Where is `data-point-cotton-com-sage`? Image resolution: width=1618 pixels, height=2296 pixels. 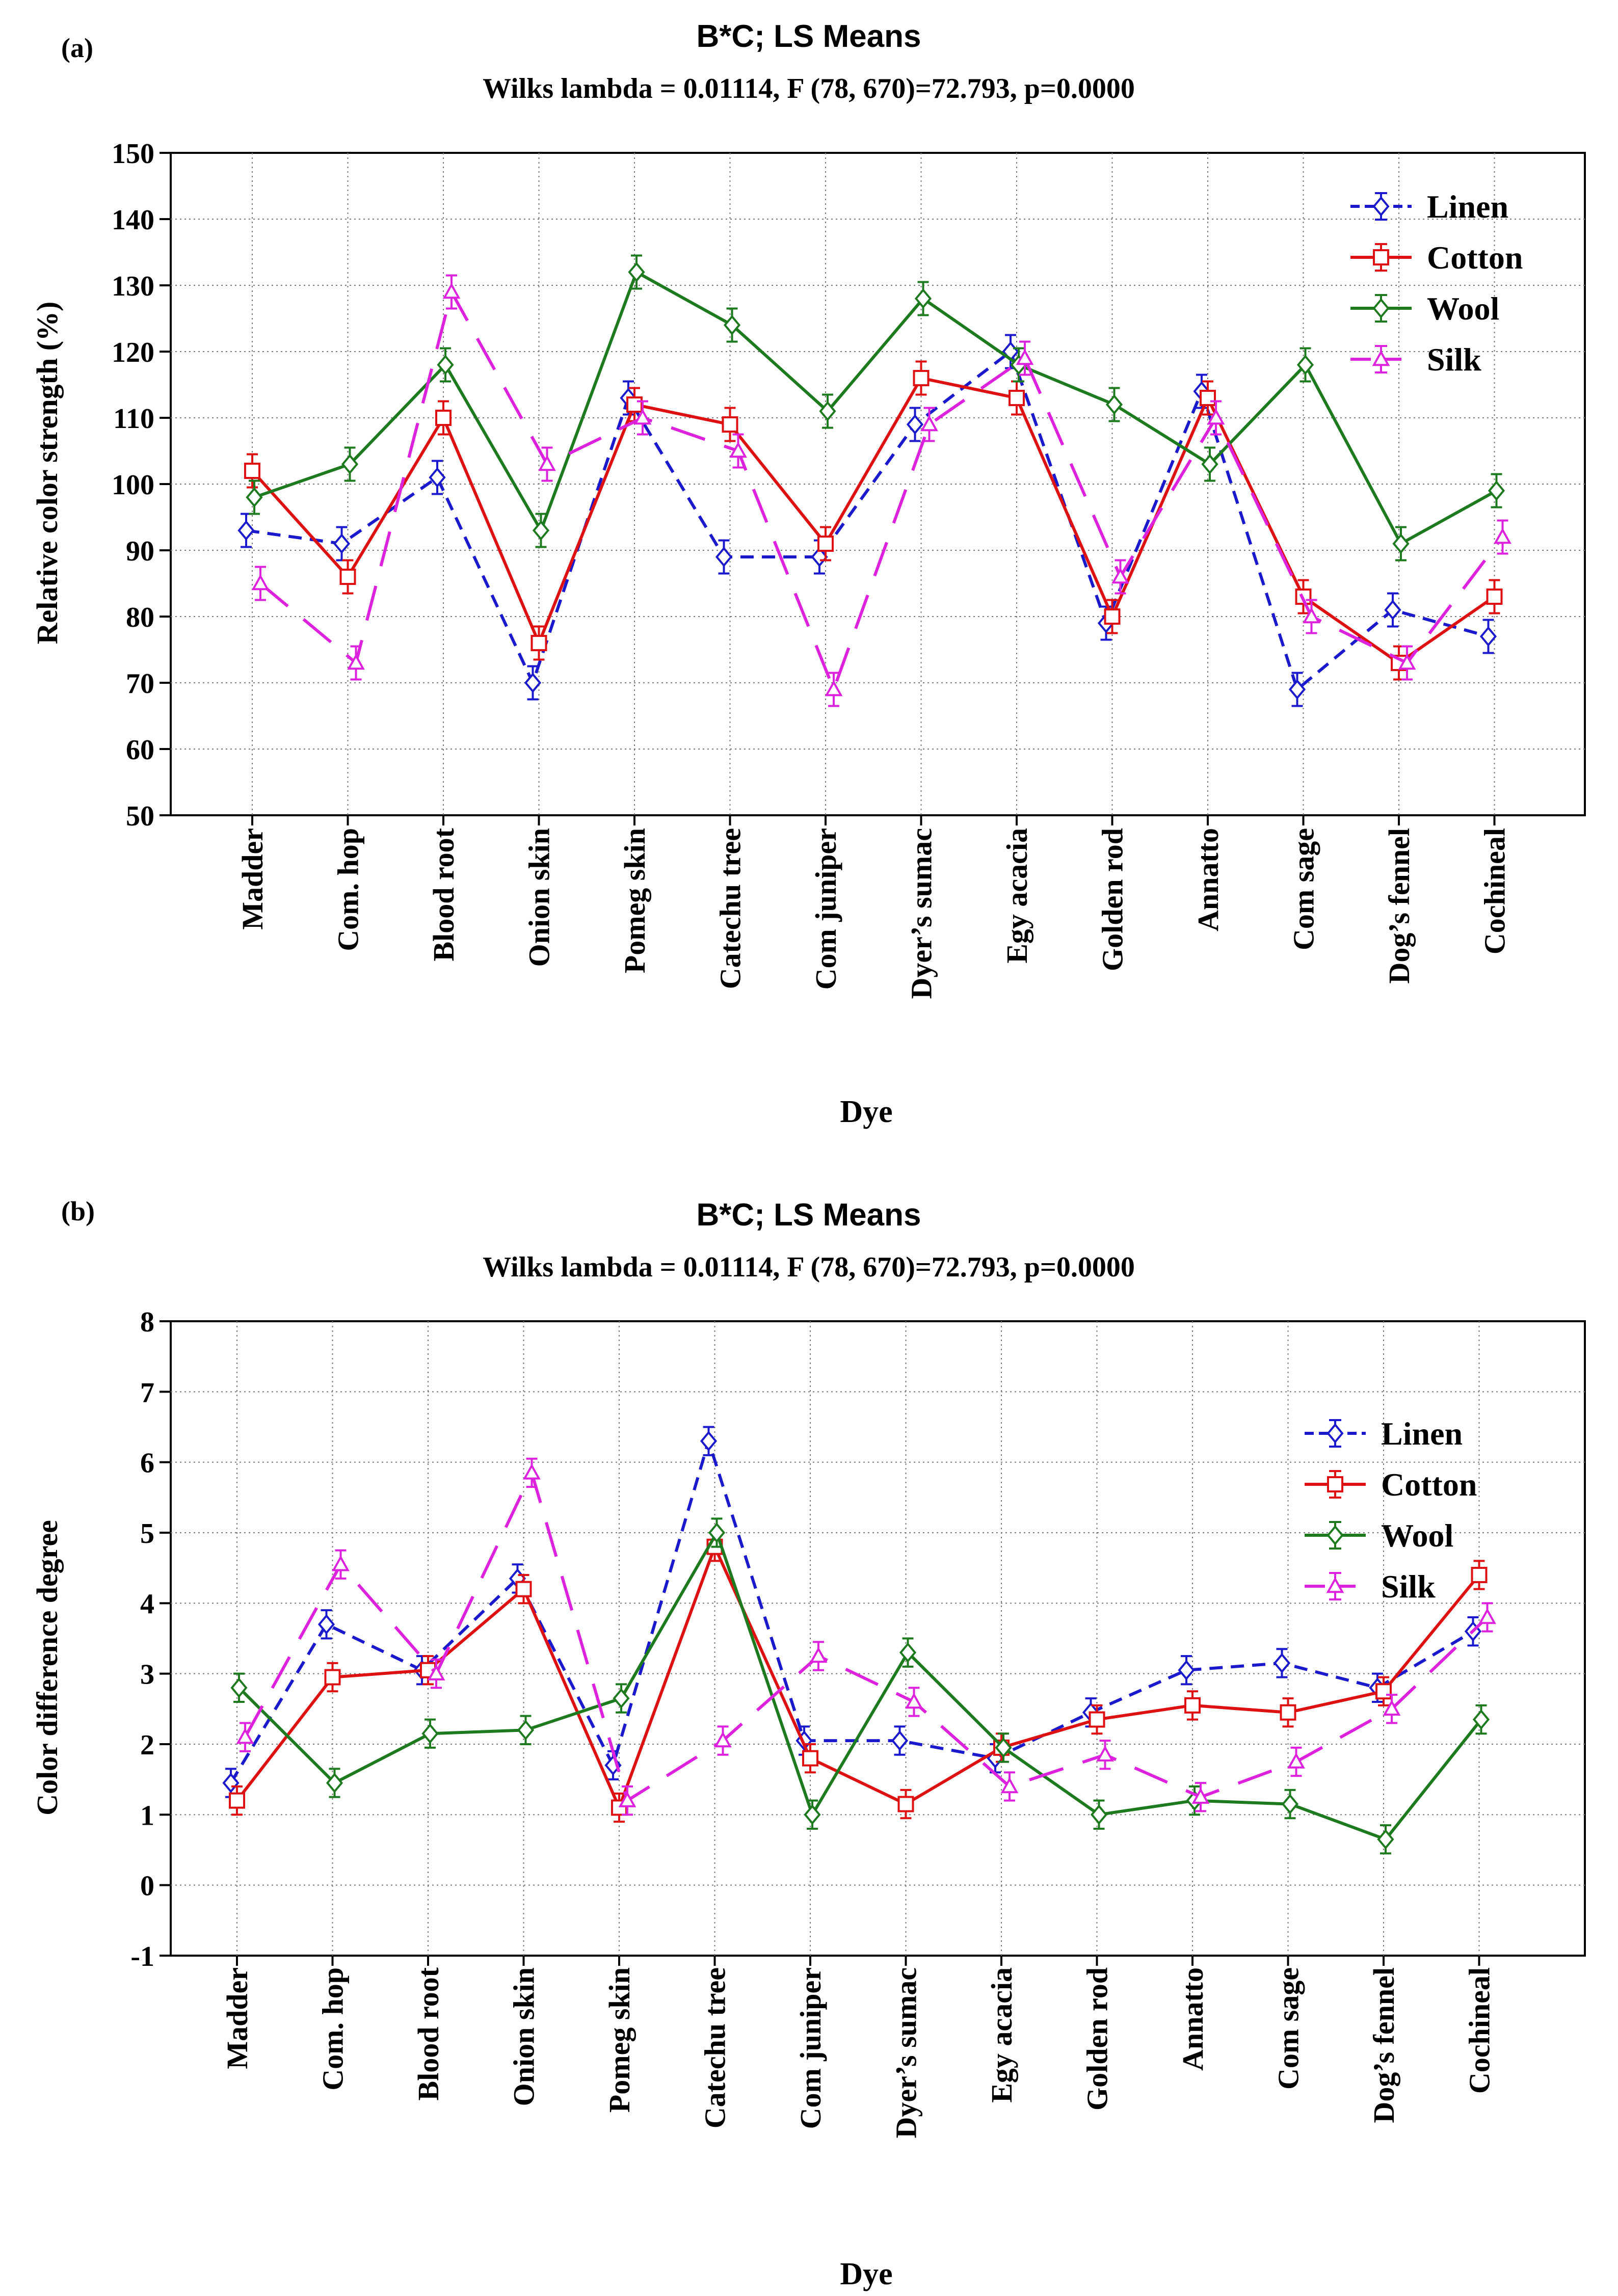 data-point-cotton-com-sage is located at coordinates (1288, 1712).